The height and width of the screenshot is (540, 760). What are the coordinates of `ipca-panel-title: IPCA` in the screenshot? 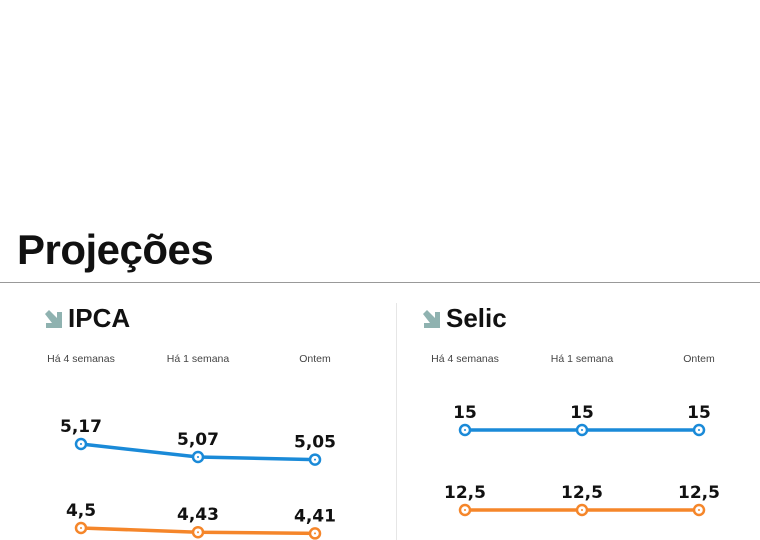 It's located at (86, 318).